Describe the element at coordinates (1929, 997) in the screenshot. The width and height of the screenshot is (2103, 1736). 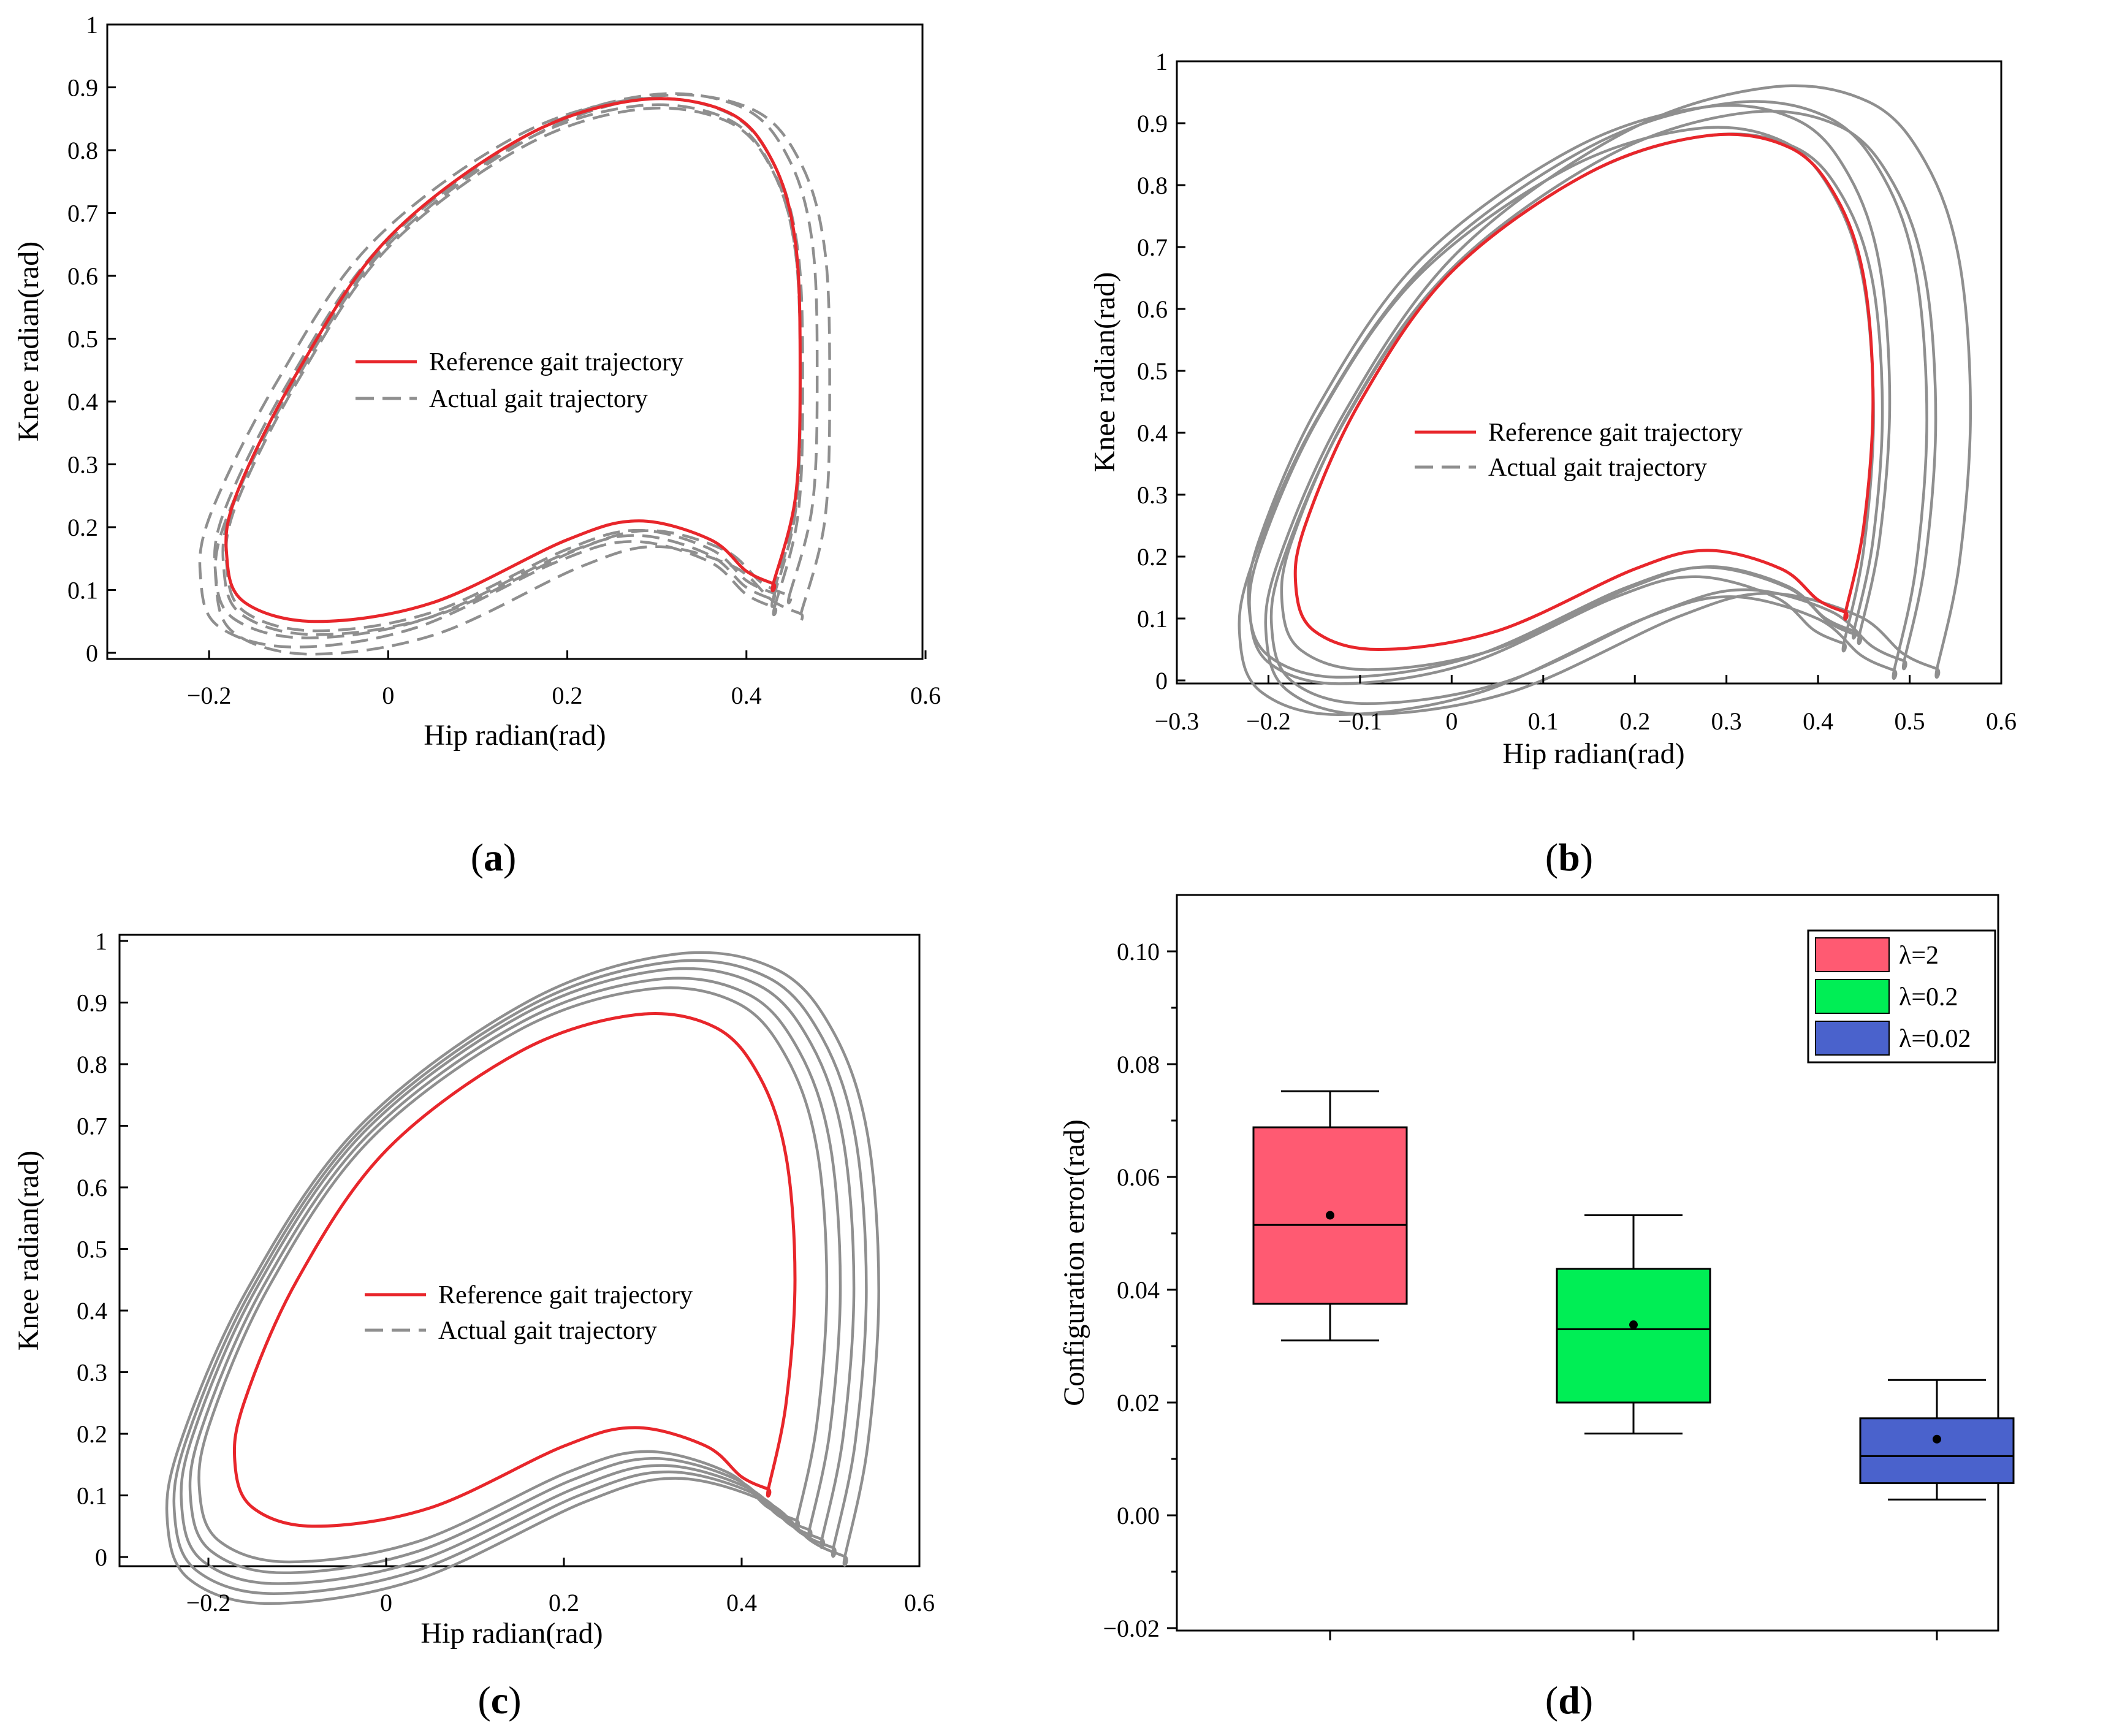
I see `legend-label-lambda-0-2: λ=0.2` at that location.